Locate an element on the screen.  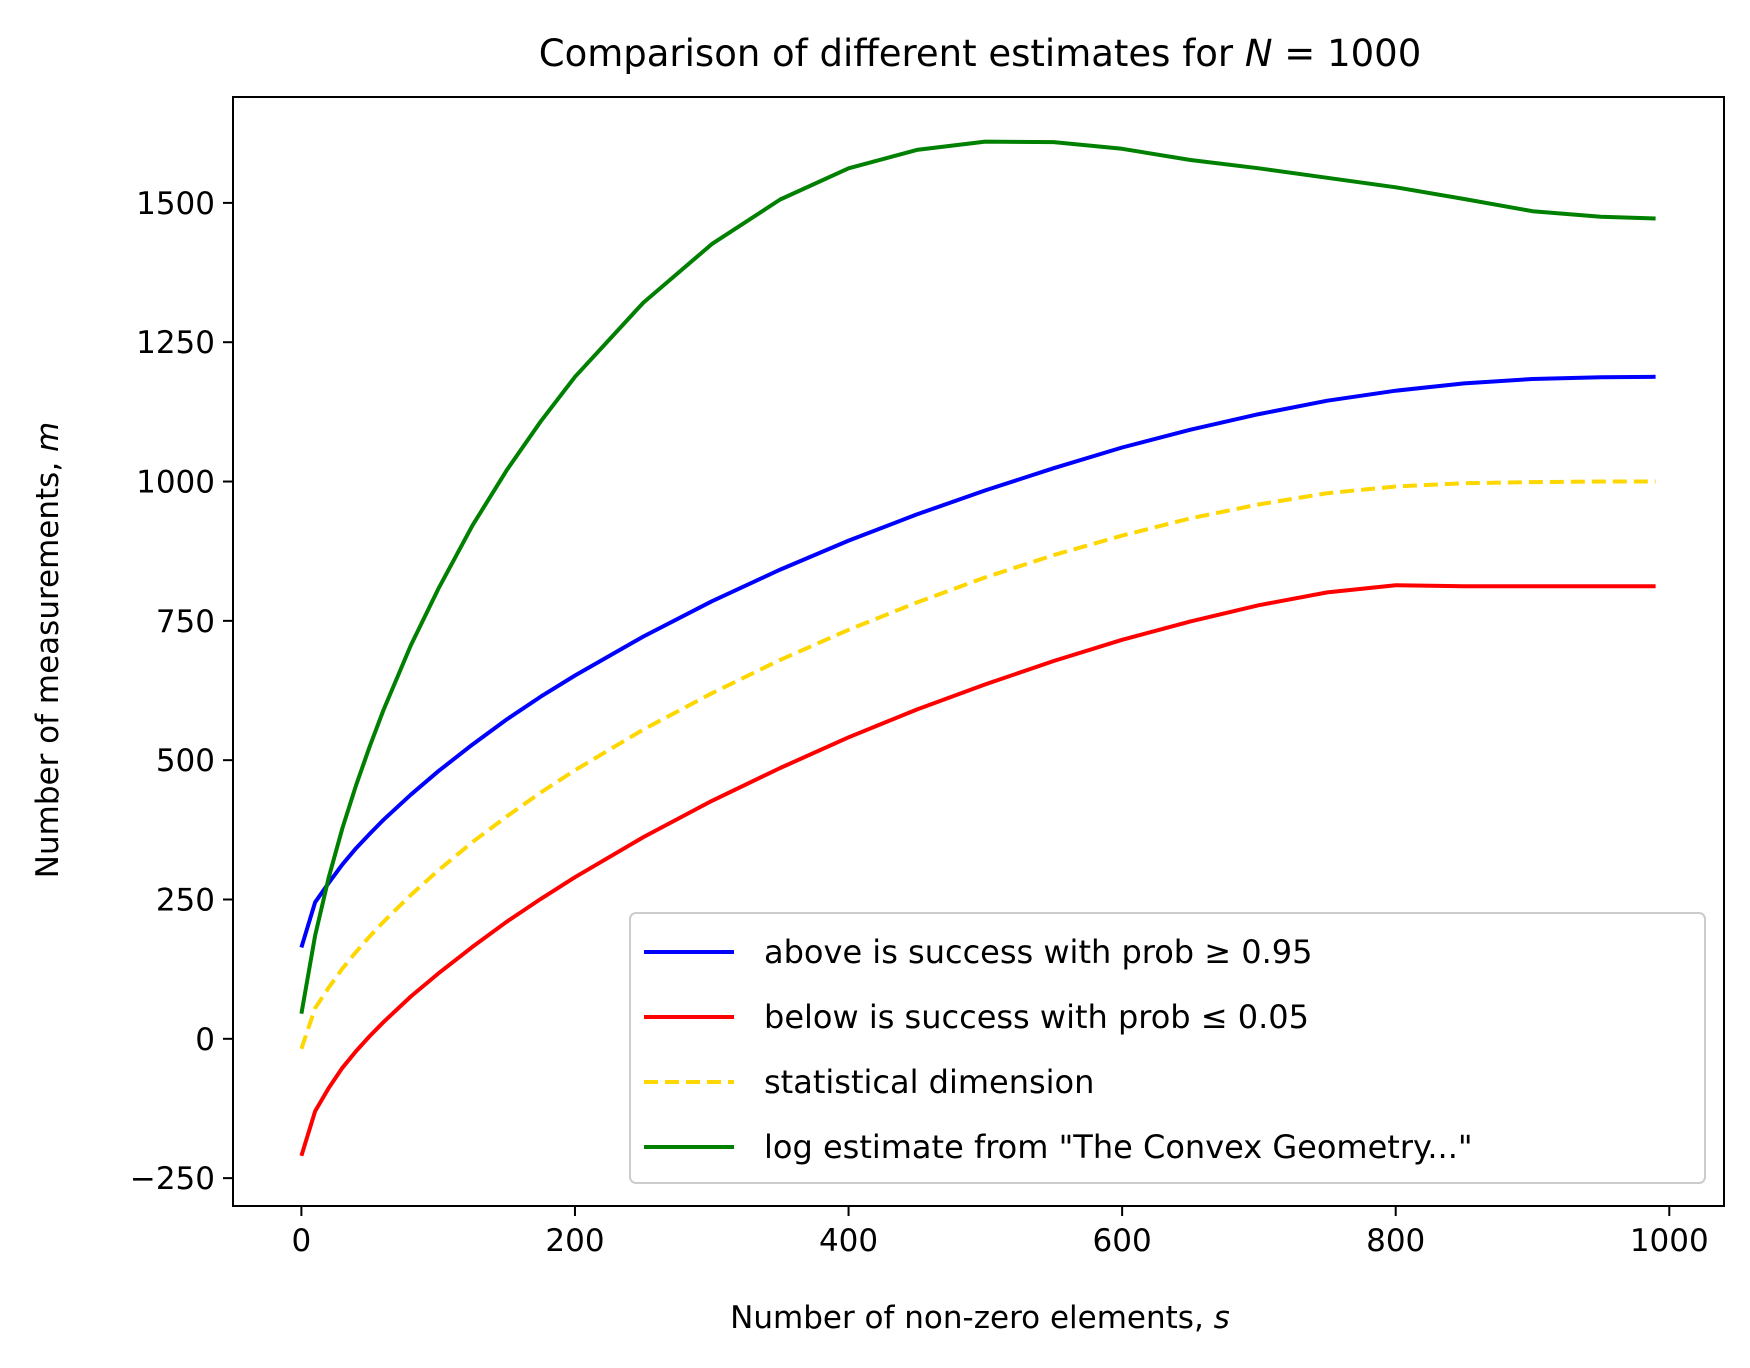
x-axis: 0 200 400 600 800 1000 is located at coordinates (1000, 1232).